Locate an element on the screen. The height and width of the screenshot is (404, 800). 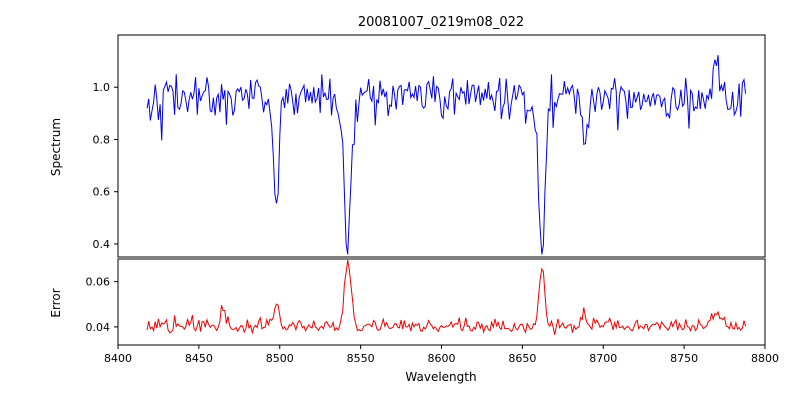
spectrum-y-tick-label: 0.8 is located at coordinates (102, 139).